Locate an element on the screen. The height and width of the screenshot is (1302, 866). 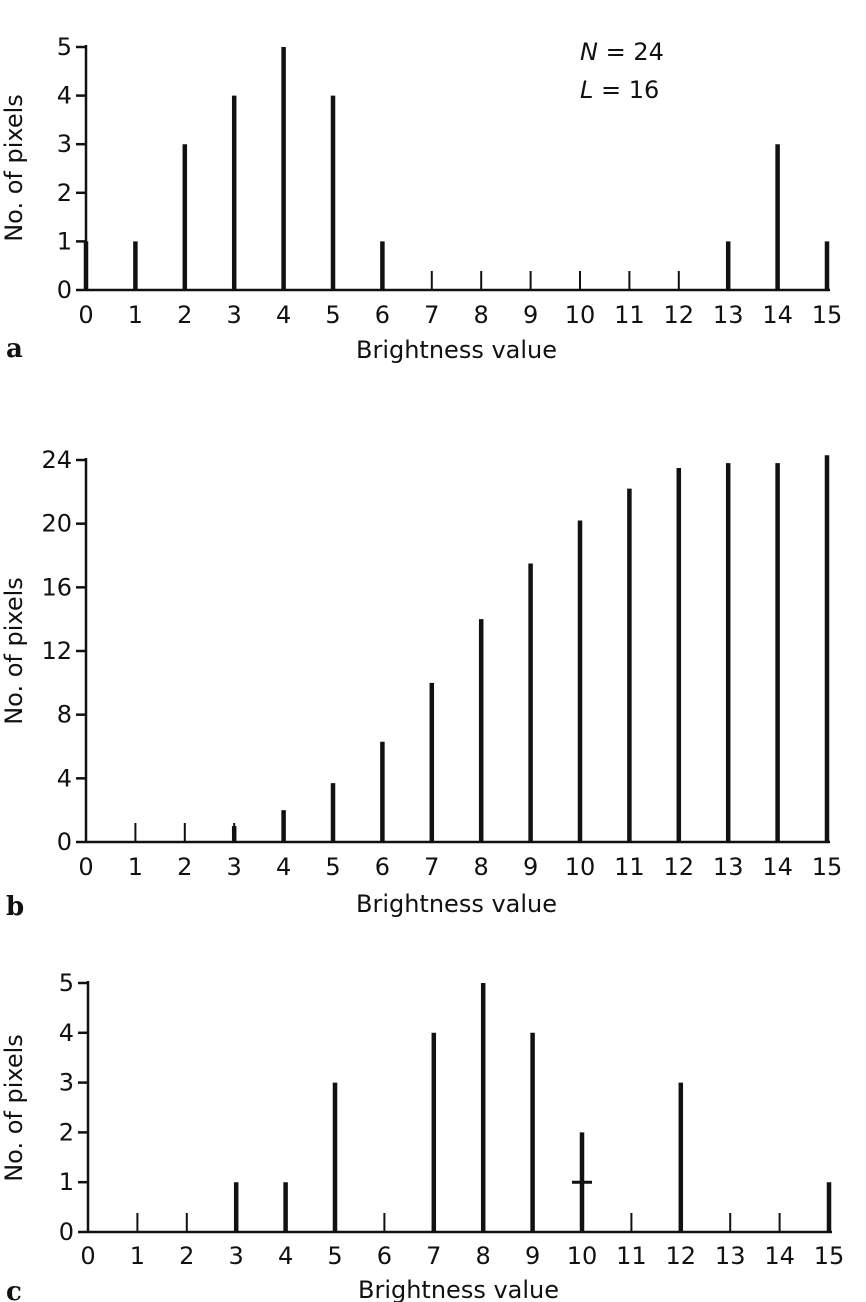
annotation-value: = 24 is located at coordinates (631, 52).